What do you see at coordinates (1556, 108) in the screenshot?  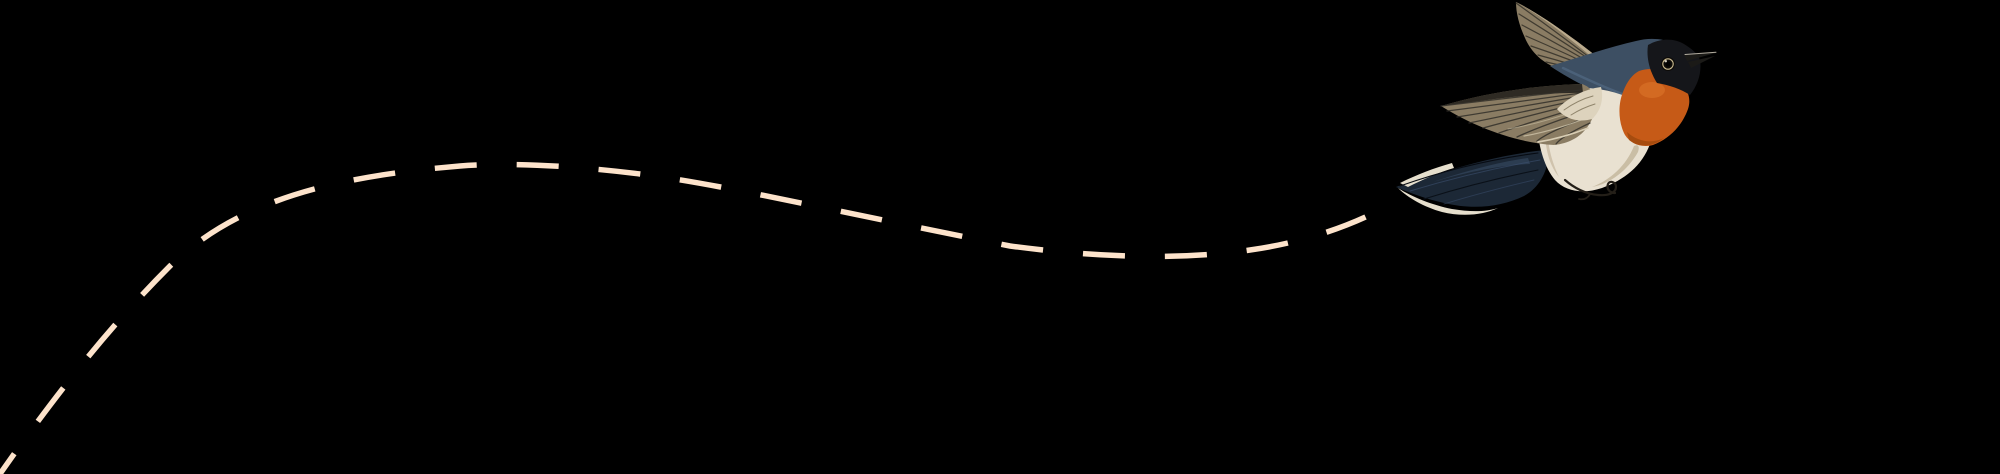 I see `bird-illustration` at bounding box center [1556, 108].